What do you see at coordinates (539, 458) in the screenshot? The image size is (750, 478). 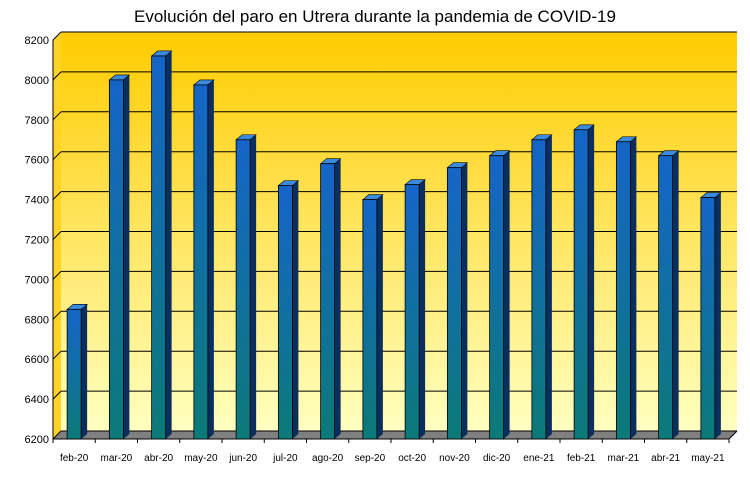 I see `x-tick-label: ene-21` at bounding box center [539, 458].